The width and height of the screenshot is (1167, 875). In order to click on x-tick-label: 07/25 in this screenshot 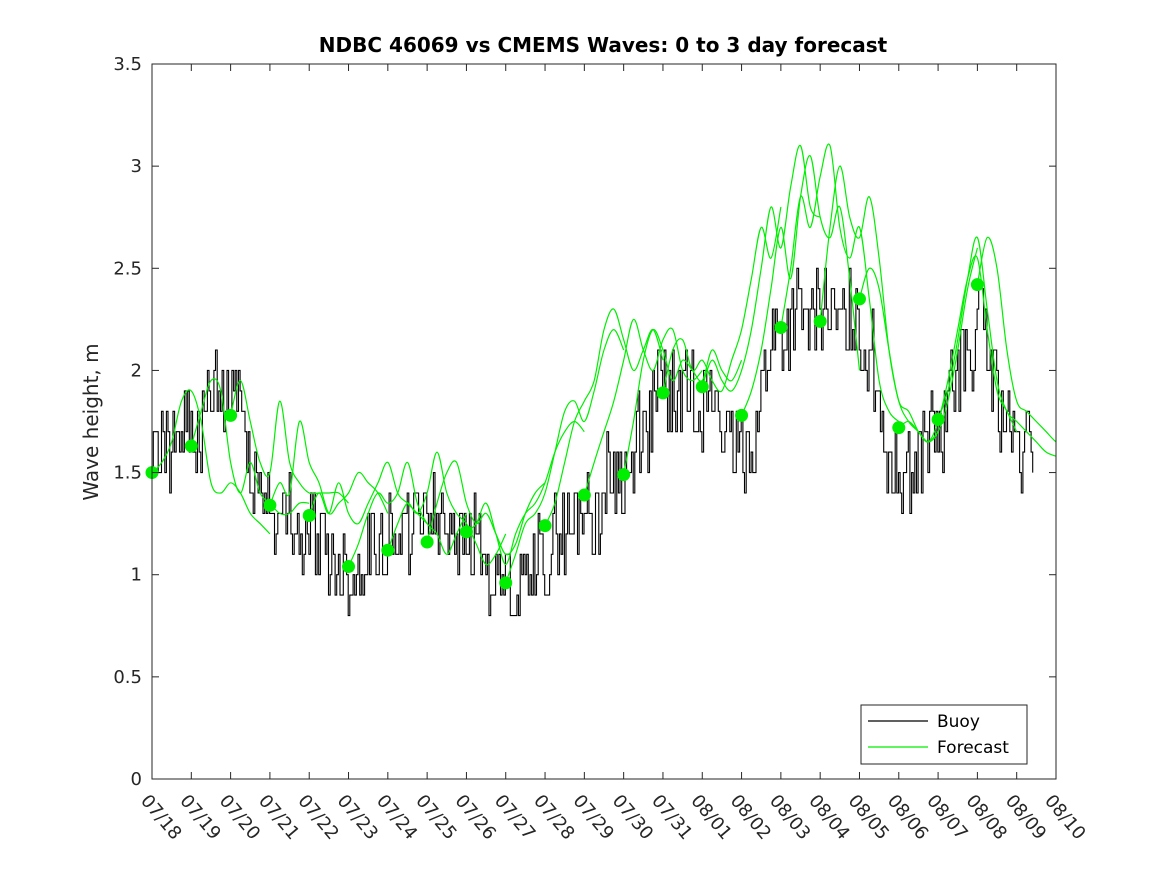, I will do `click(435, 817)`.